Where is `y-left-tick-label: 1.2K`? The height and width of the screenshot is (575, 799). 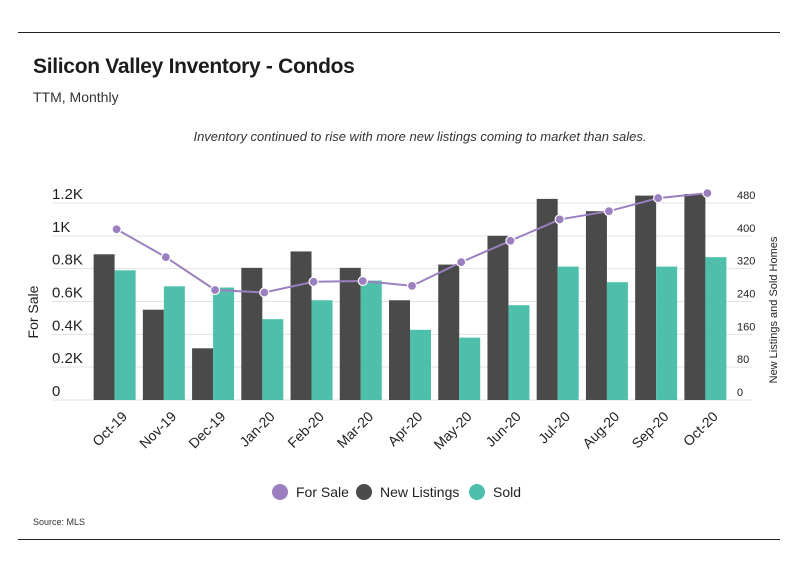 y-left-tick-label: 1.2K is located at coordinates (67, 194).